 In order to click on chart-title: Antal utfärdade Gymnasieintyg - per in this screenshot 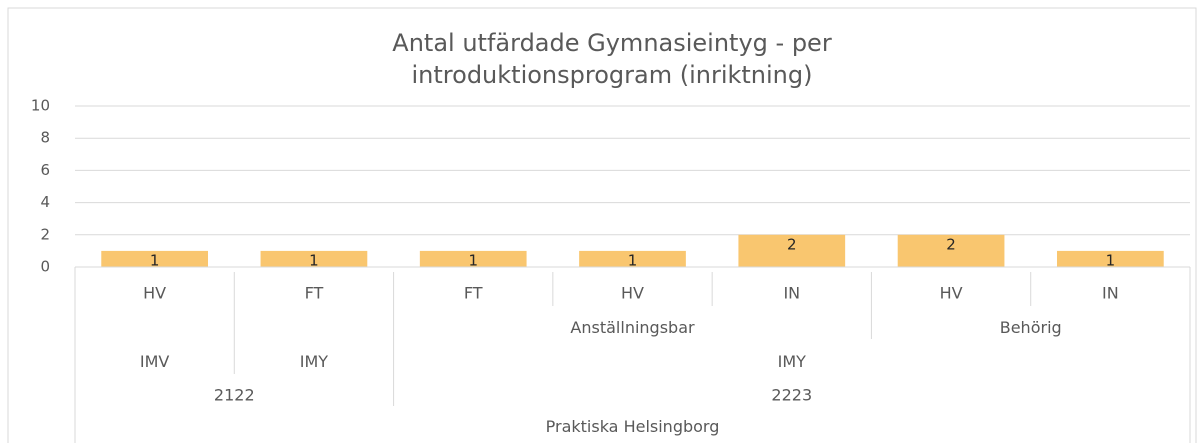, I will do `click(612, 43)`.